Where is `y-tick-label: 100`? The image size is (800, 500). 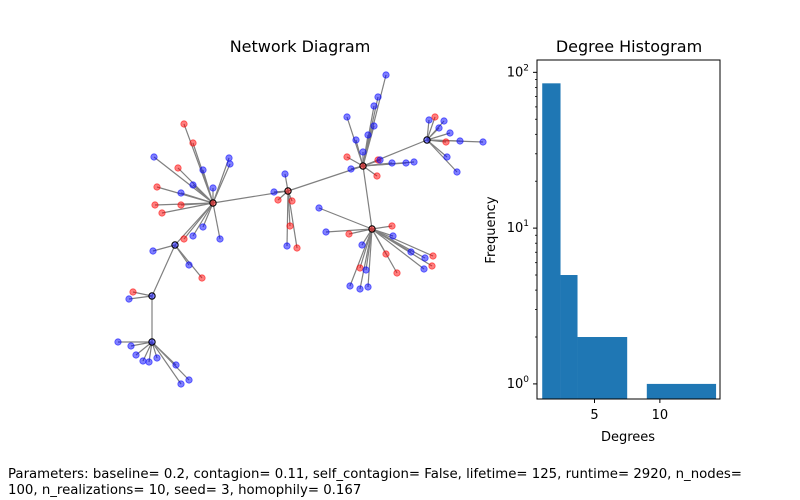
y-tick-label: 100 is located at coordinates (518, 383).